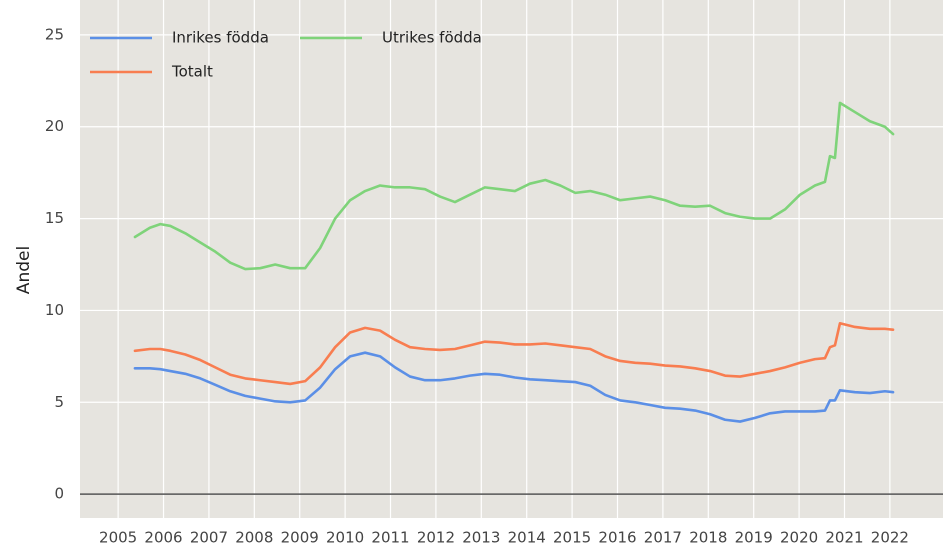  What do you see at coordinates (390, 538) in the screenshot?
I see `x-tick-label: 2011` at bounding box center [390, 538].